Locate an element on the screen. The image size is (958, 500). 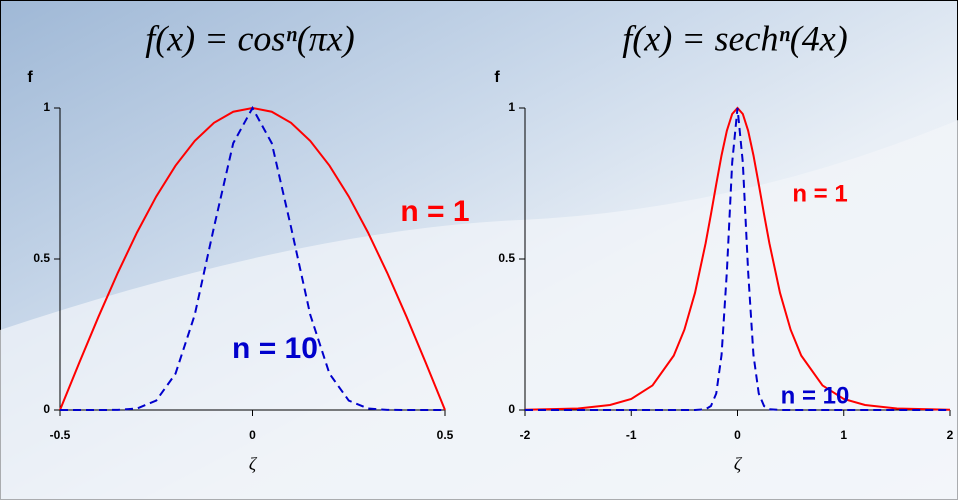
x-tick-label: -0.5 is located at coordinates (60, 435).